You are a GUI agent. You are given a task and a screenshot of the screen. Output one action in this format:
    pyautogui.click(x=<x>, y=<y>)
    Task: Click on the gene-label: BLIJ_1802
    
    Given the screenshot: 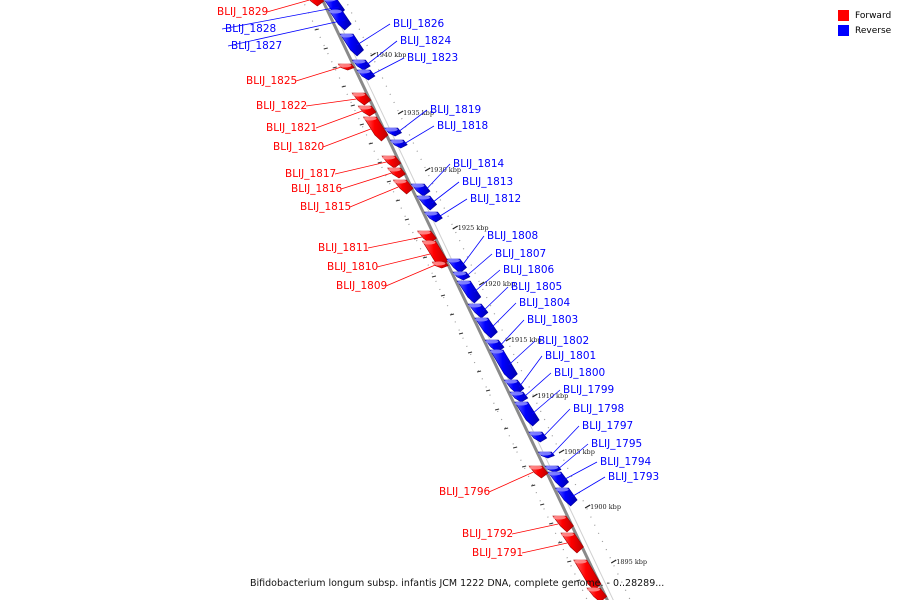 What is the action you would take?
    pyautogui.click(x=563, y=341)
    